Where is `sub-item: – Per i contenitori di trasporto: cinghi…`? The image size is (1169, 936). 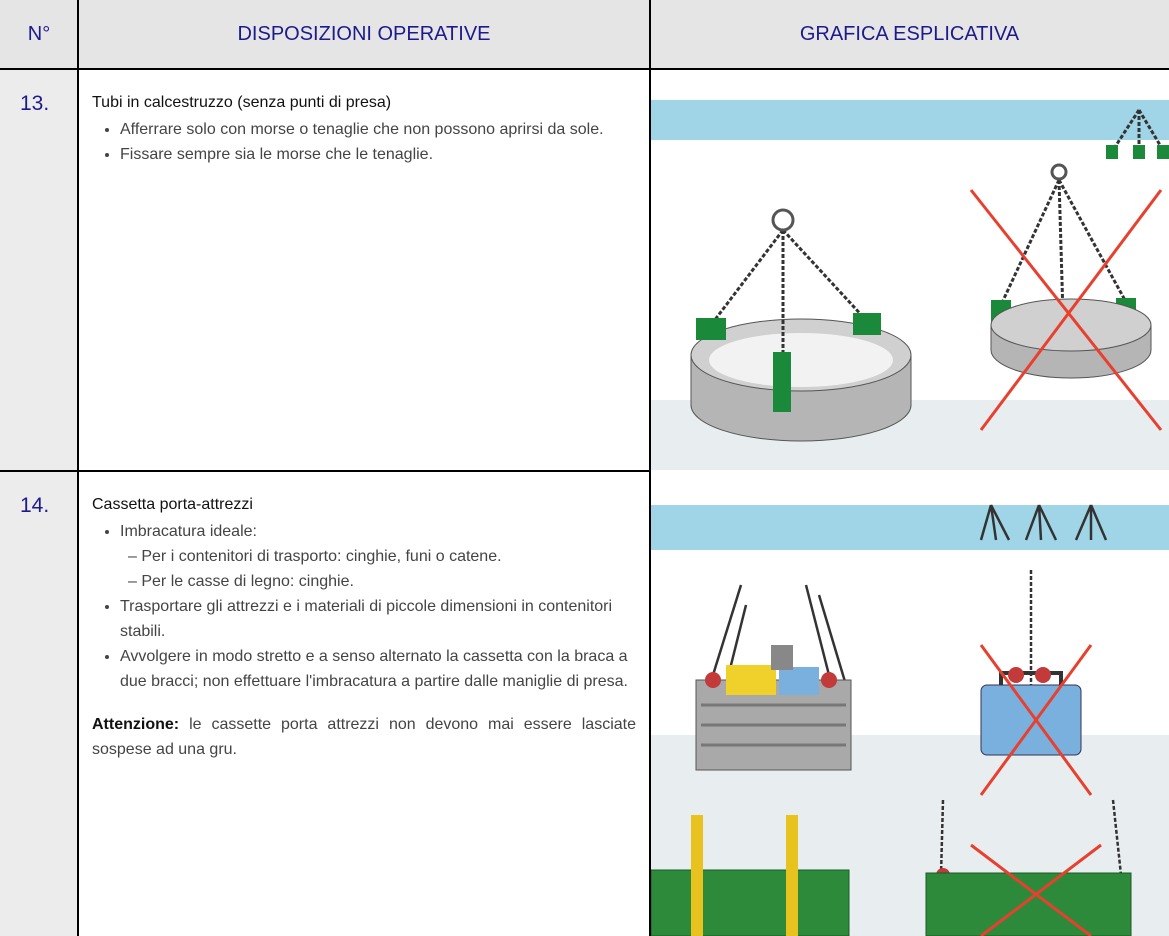
sub-item: – Per i contenitori di trasporto: cinghi… is located at coordinates (315, 556).